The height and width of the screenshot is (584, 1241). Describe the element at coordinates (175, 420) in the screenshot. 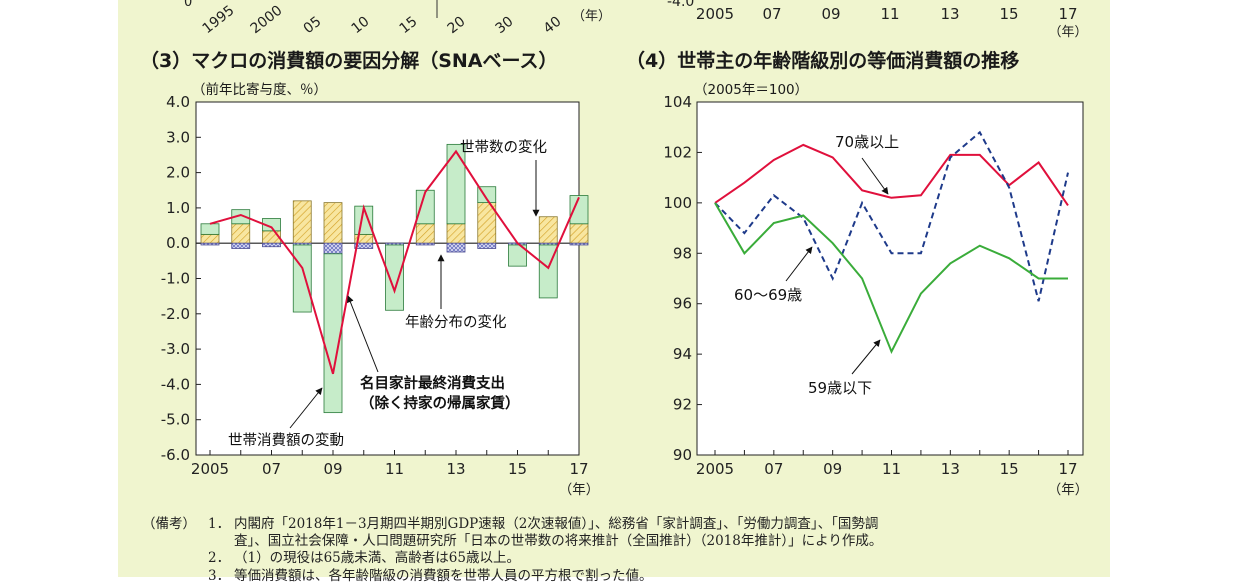

I see `chart3-ytick-label: -5.0` at that location.